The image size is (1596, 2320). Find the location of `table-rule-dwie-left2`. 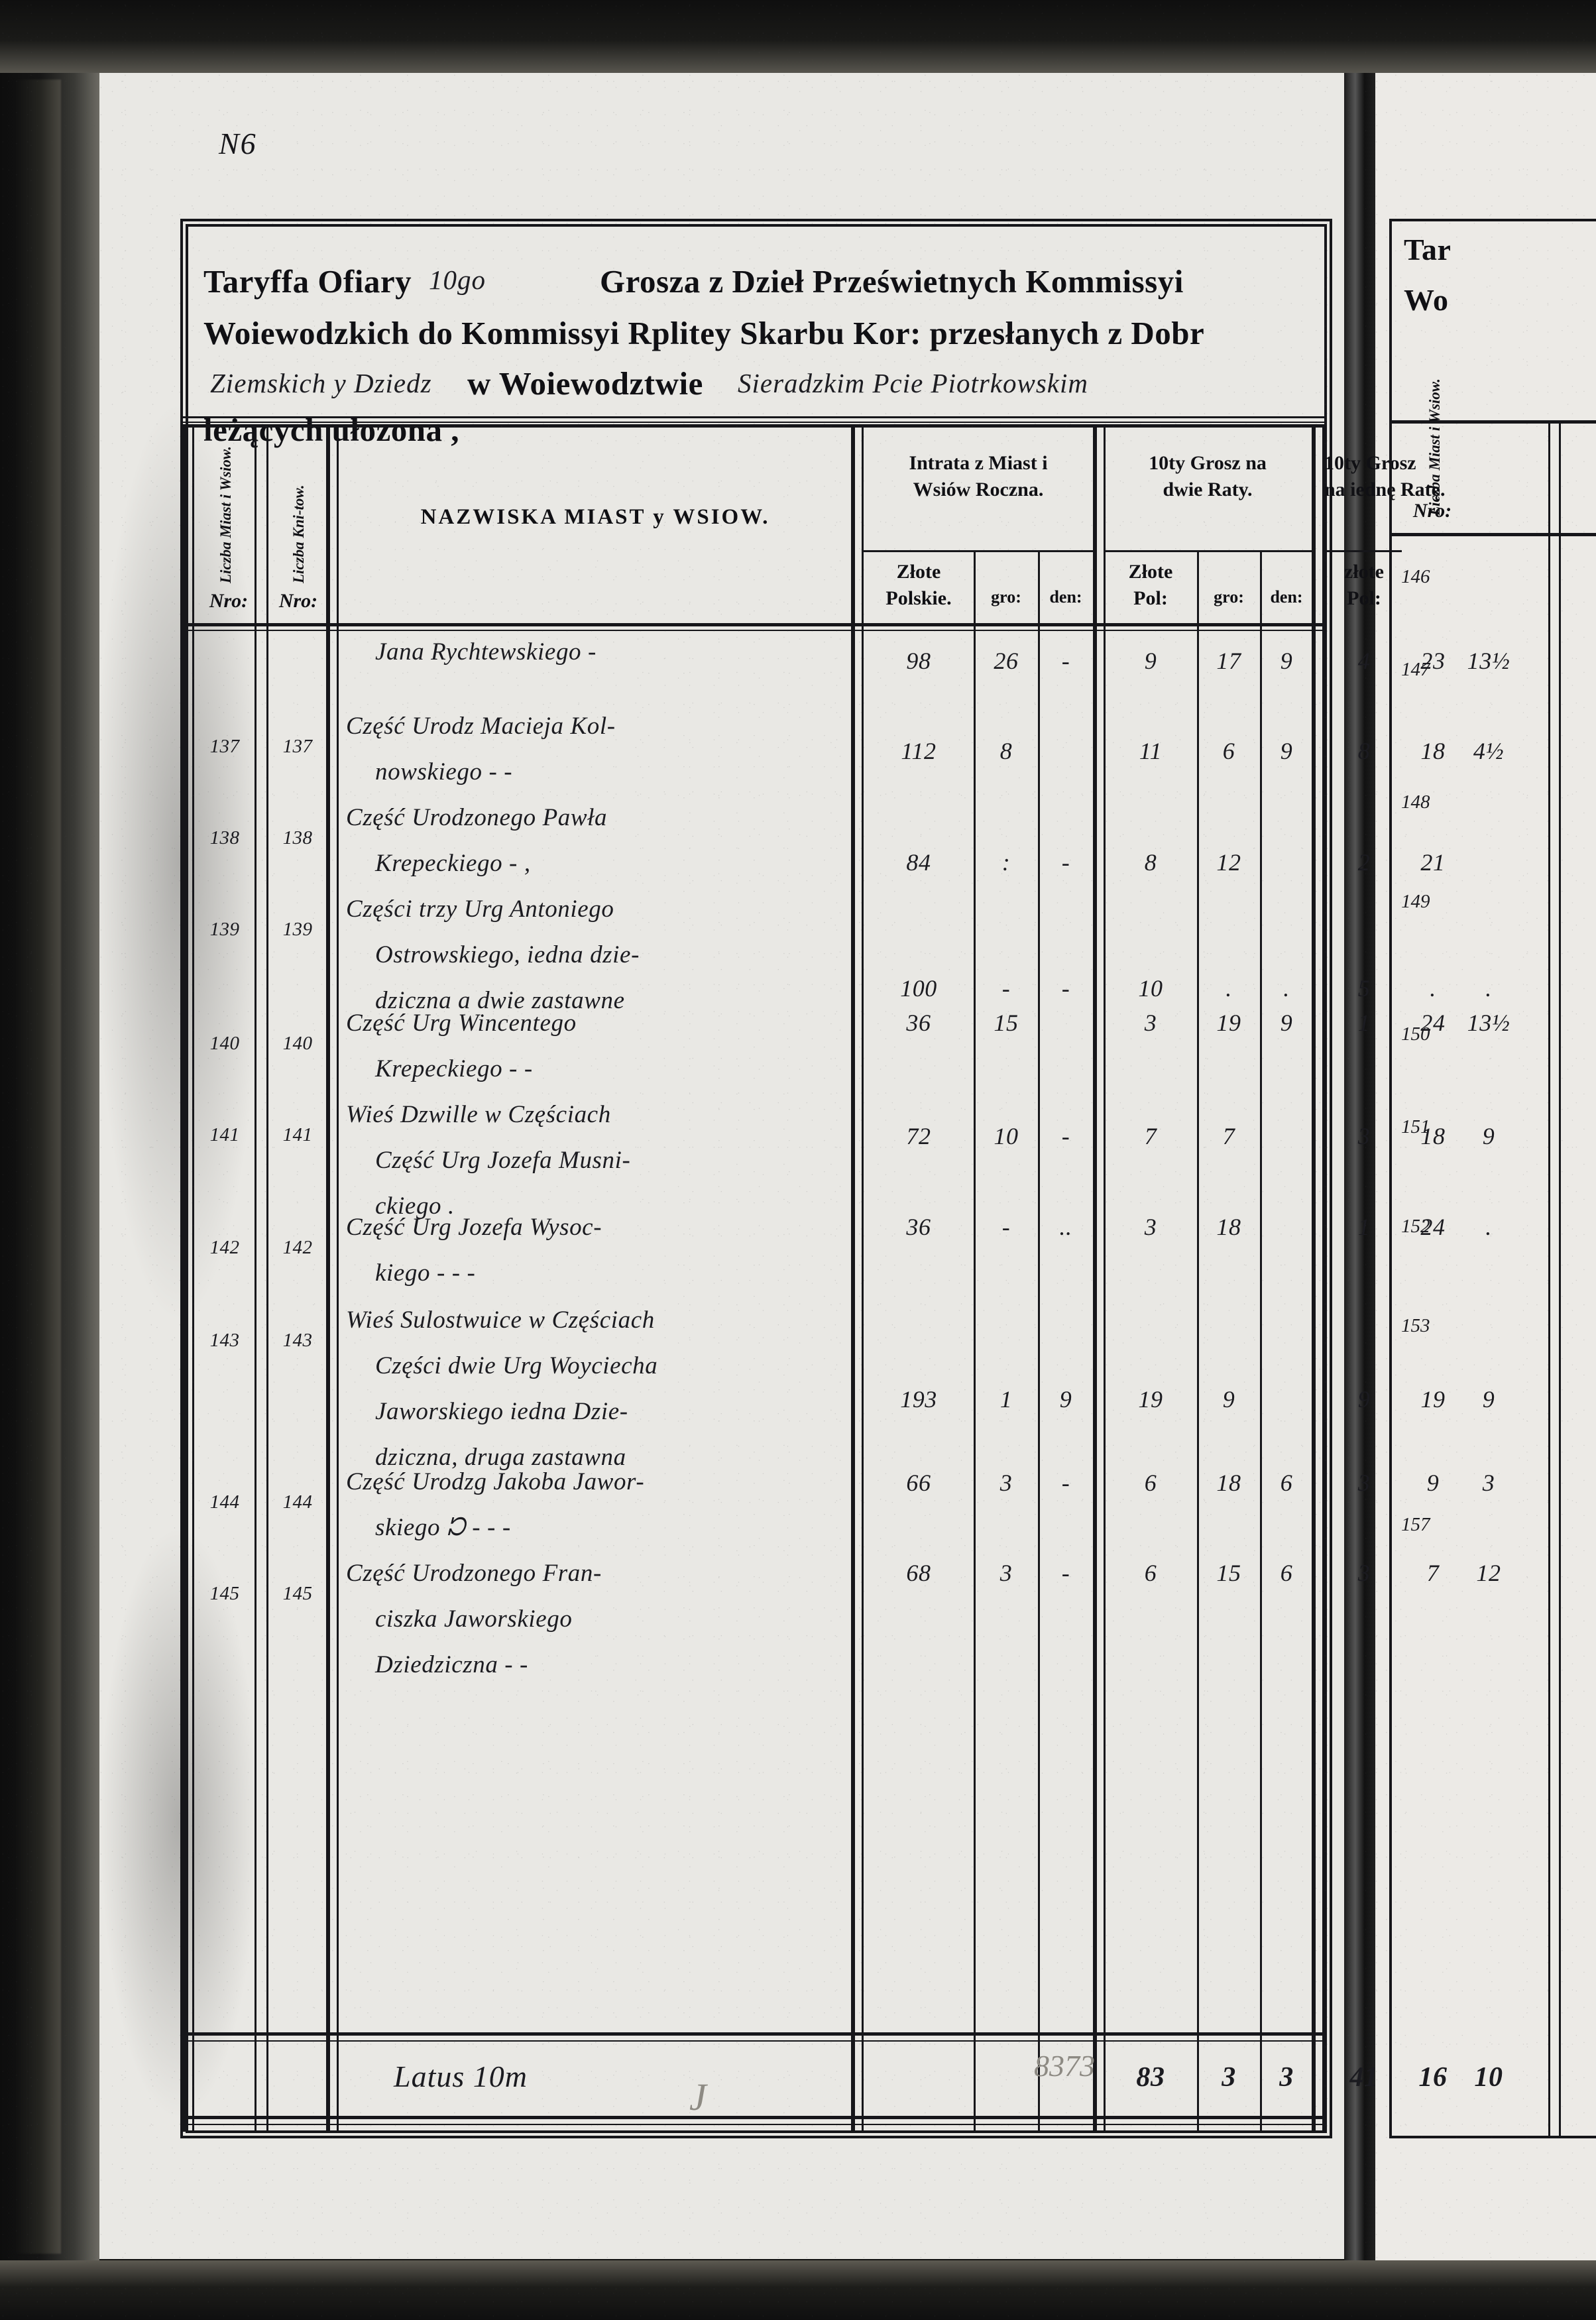

table-rule-dwie-left2 is located at coordinates (1105, 1278).